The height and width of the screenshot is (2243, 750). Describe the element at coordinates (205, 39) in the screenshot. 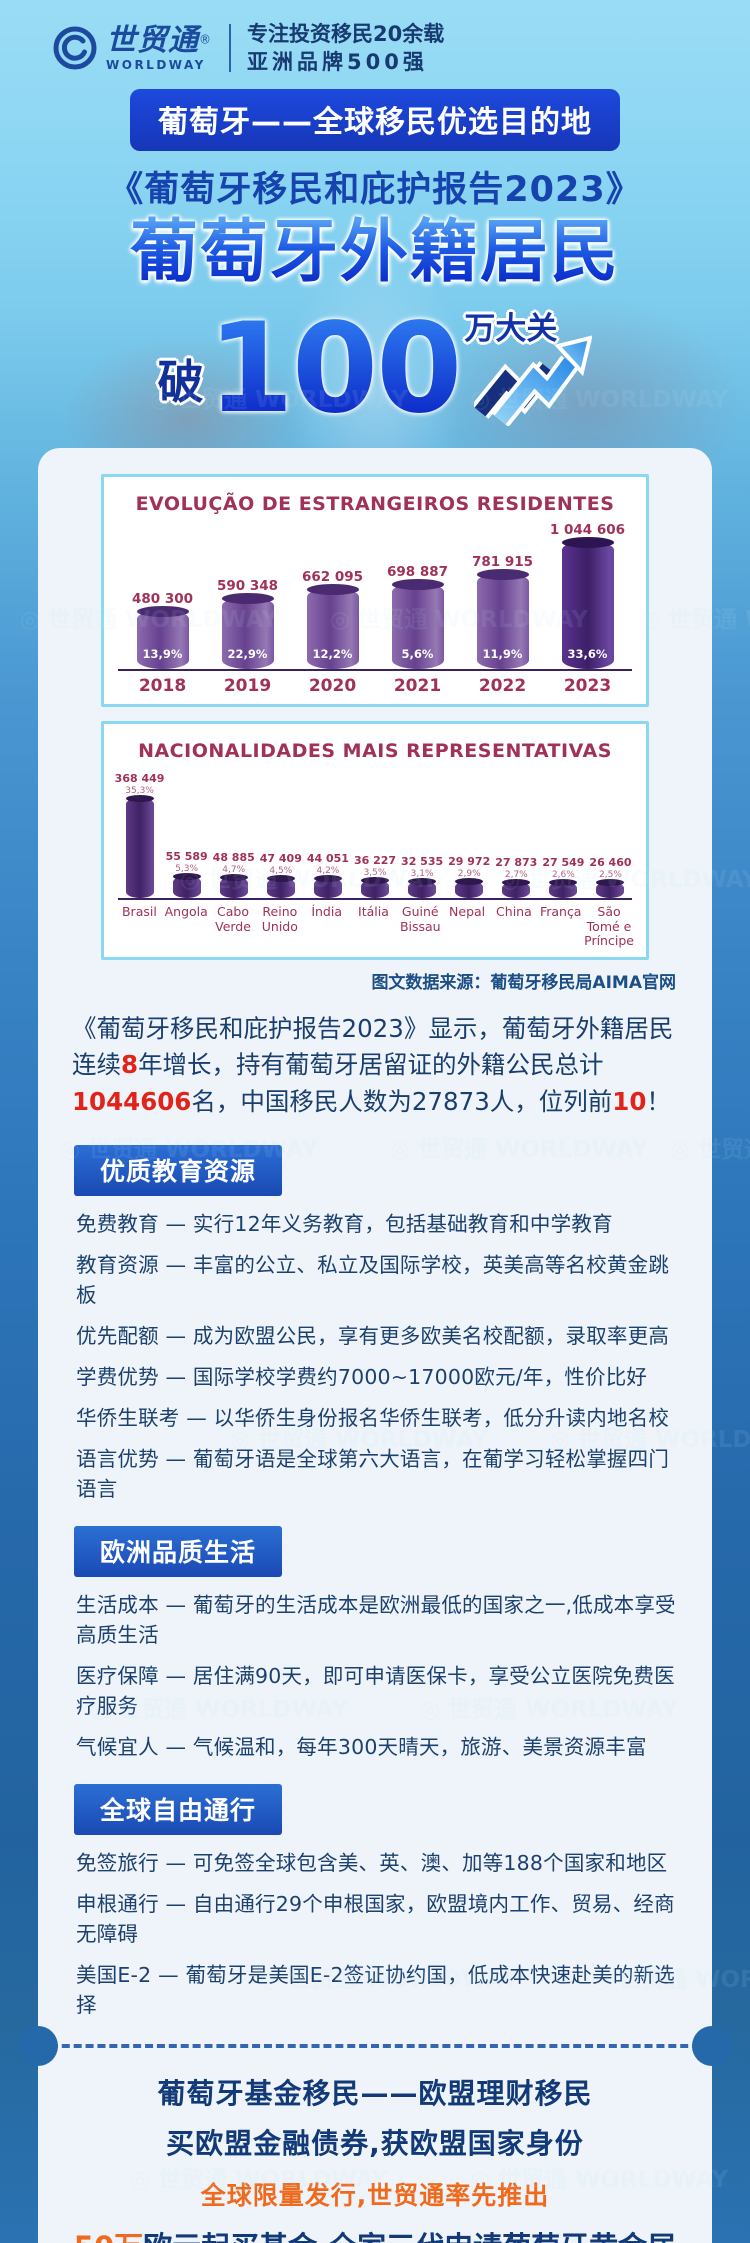

I see `registered-mark: ®` at that location.